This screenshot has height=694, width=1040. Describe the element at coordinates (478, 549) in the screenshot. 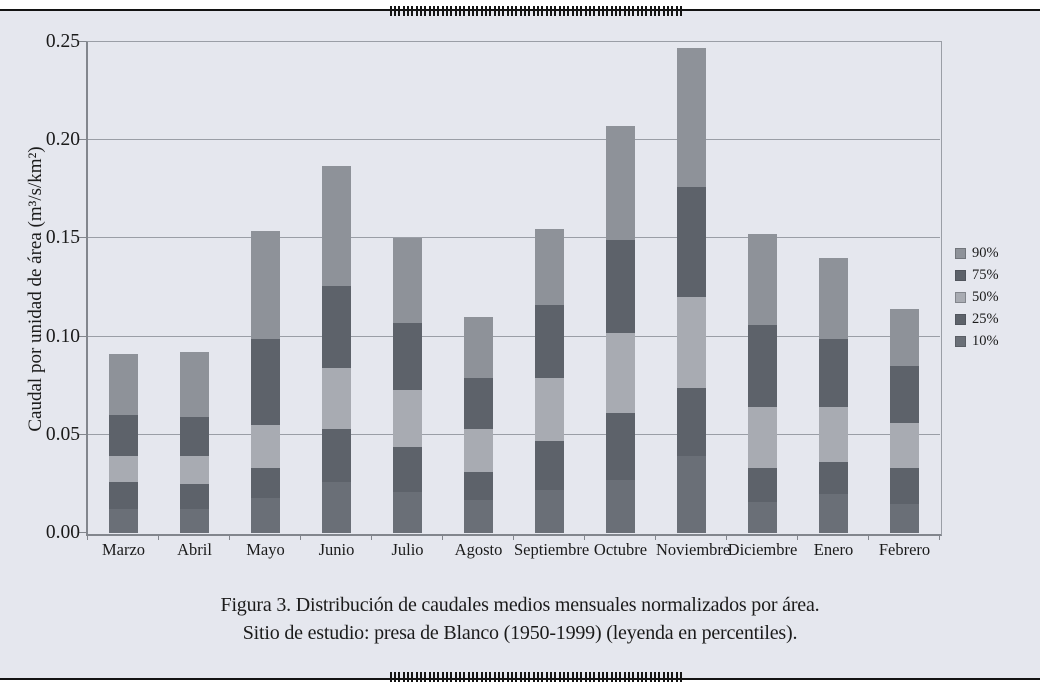

I see `x-tick-label: Agosto` at that location.